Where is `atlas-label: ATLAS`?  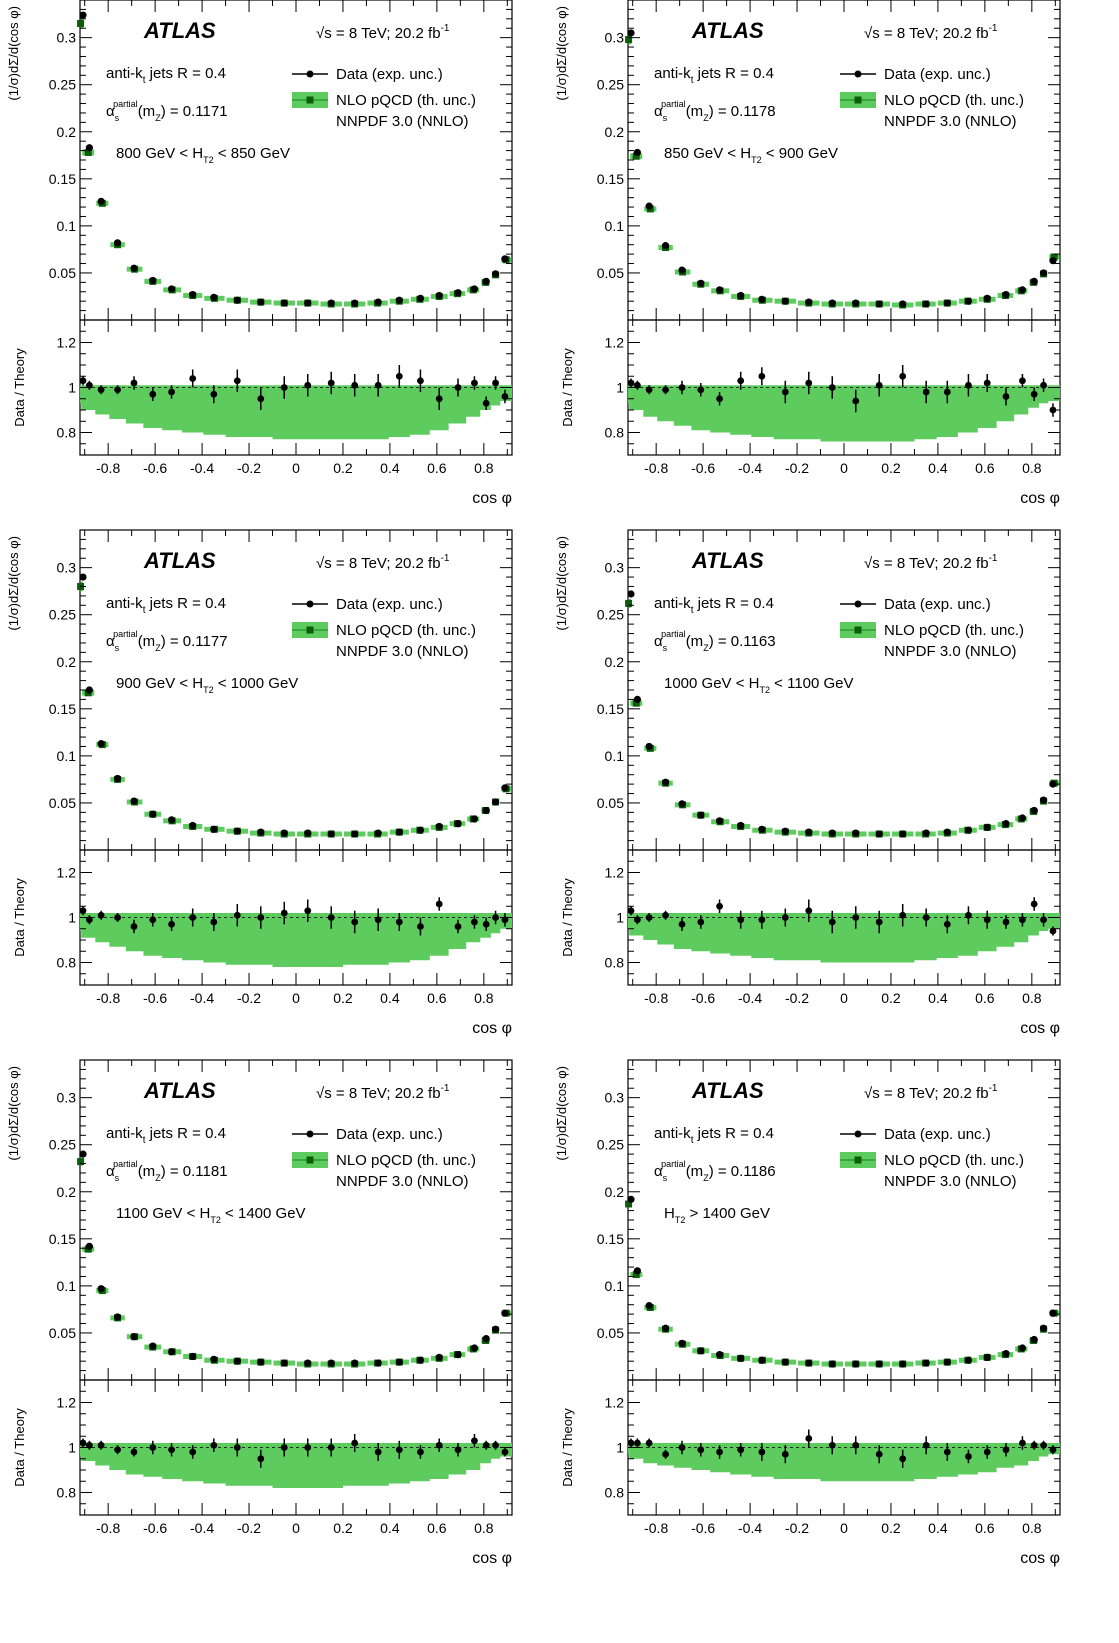
atlas-label: ATLAS is located at coordinates (727, 1090).